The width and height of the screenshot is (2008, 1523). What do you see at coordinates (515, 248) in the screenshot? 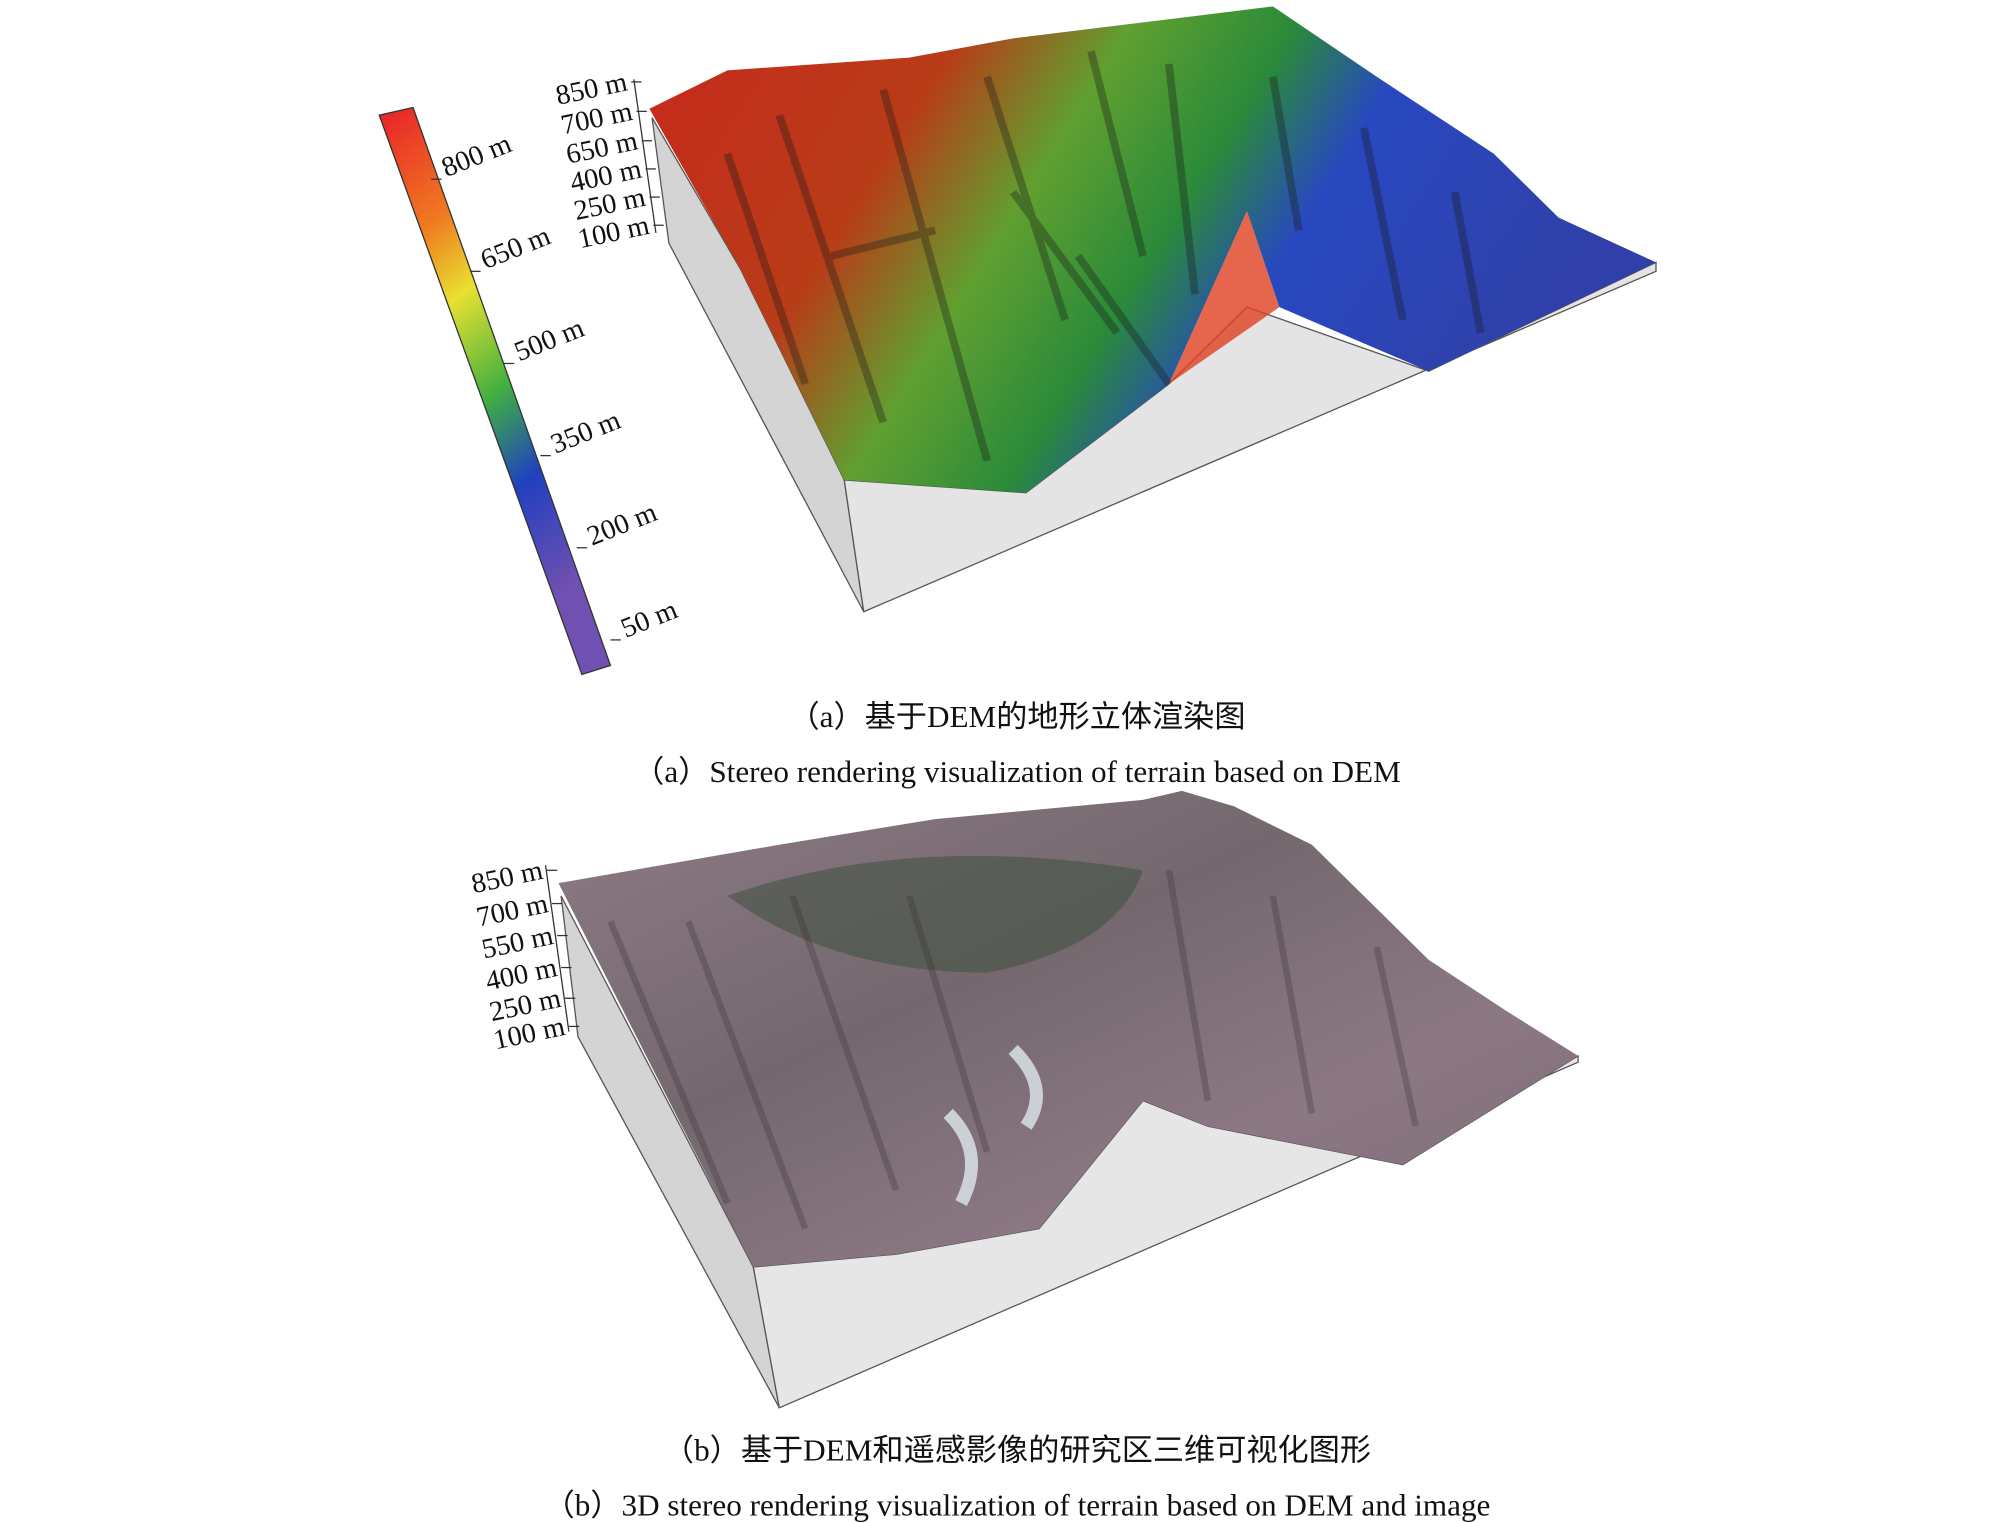
I see `colorbar-label: 650 m` at bounding box center [515, 248].